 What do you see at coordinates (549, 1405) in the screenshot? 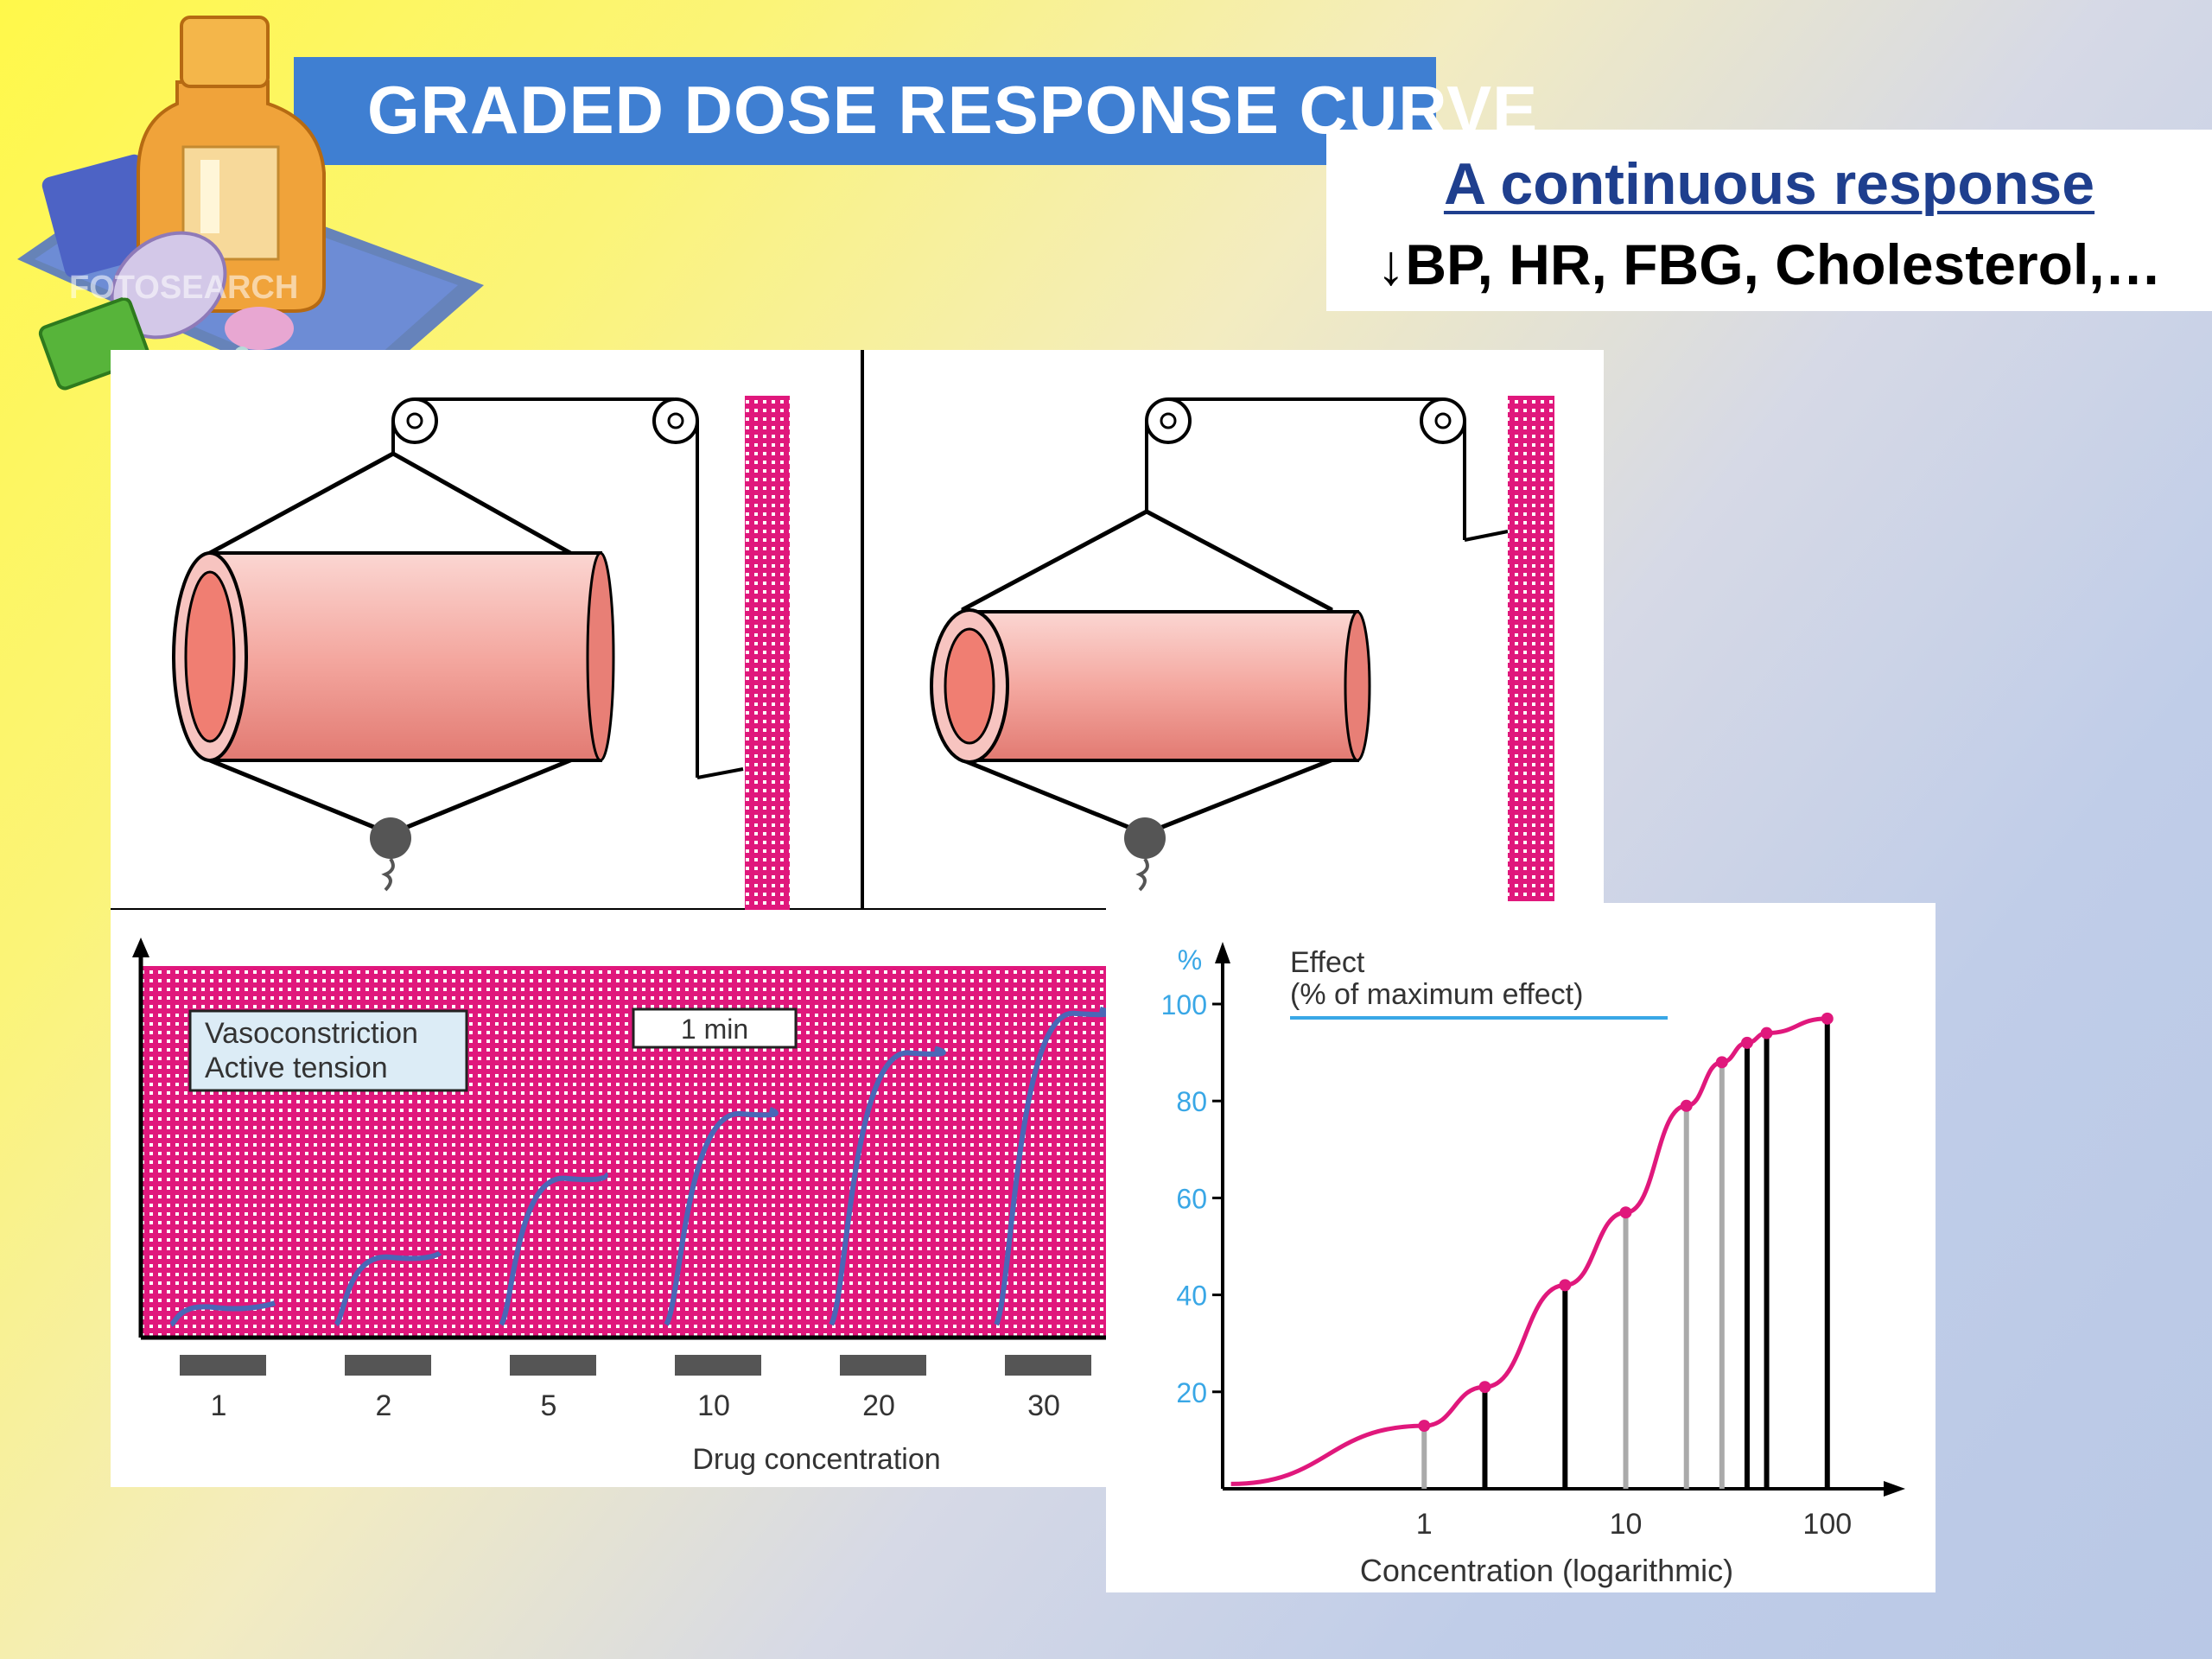
I see `dose-label: 5` at bounding box center [549, 1405].